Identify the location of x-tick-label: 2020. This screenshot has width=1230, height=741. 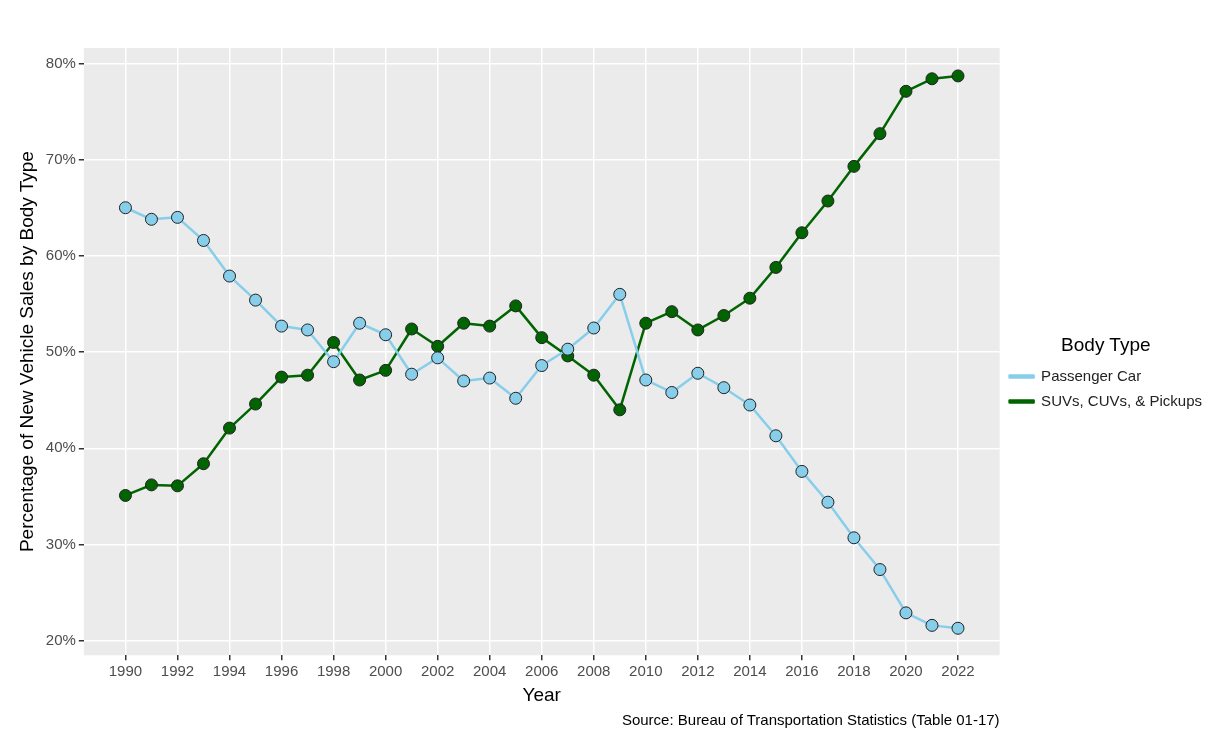
(906, 671).